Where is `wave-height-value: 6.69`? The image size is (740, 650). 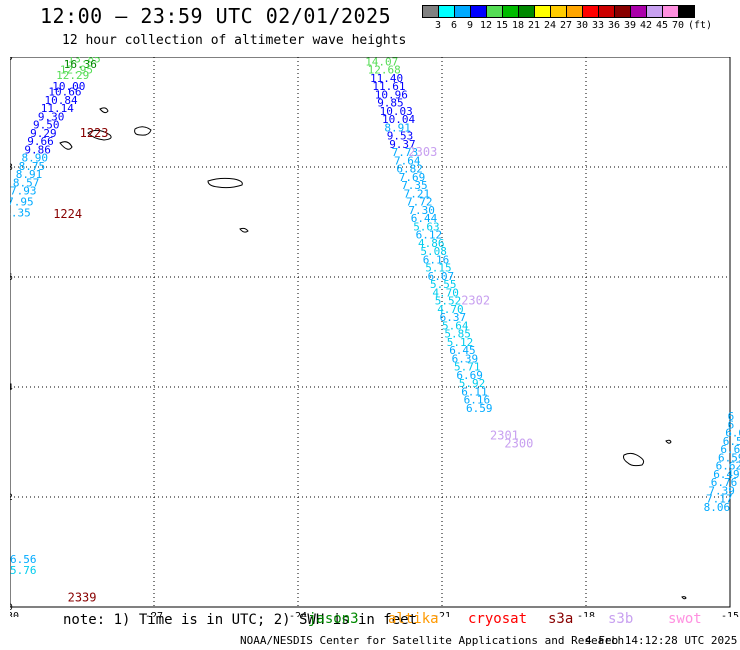 wave-height-value: 6.69 is located at coordinates (469, 375).